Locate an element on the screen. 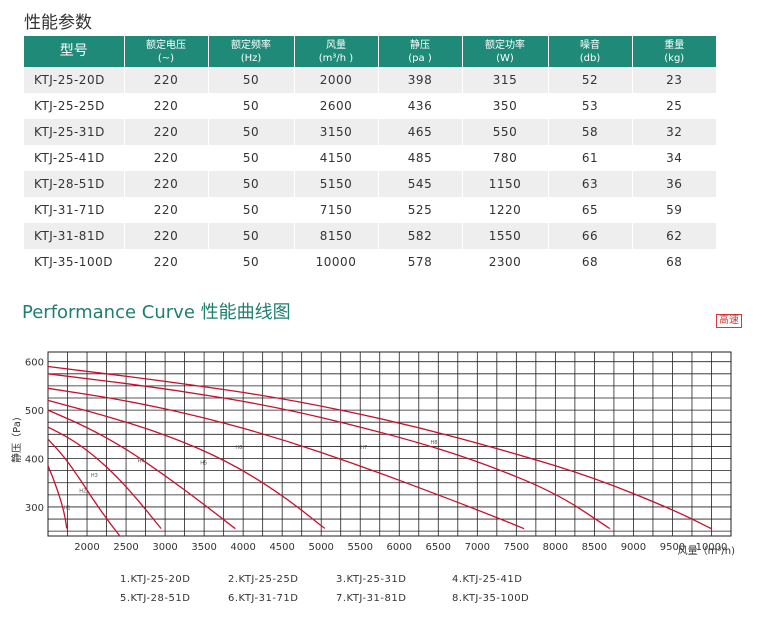  cell-weight: 68 is located at coordinates (674, 262).